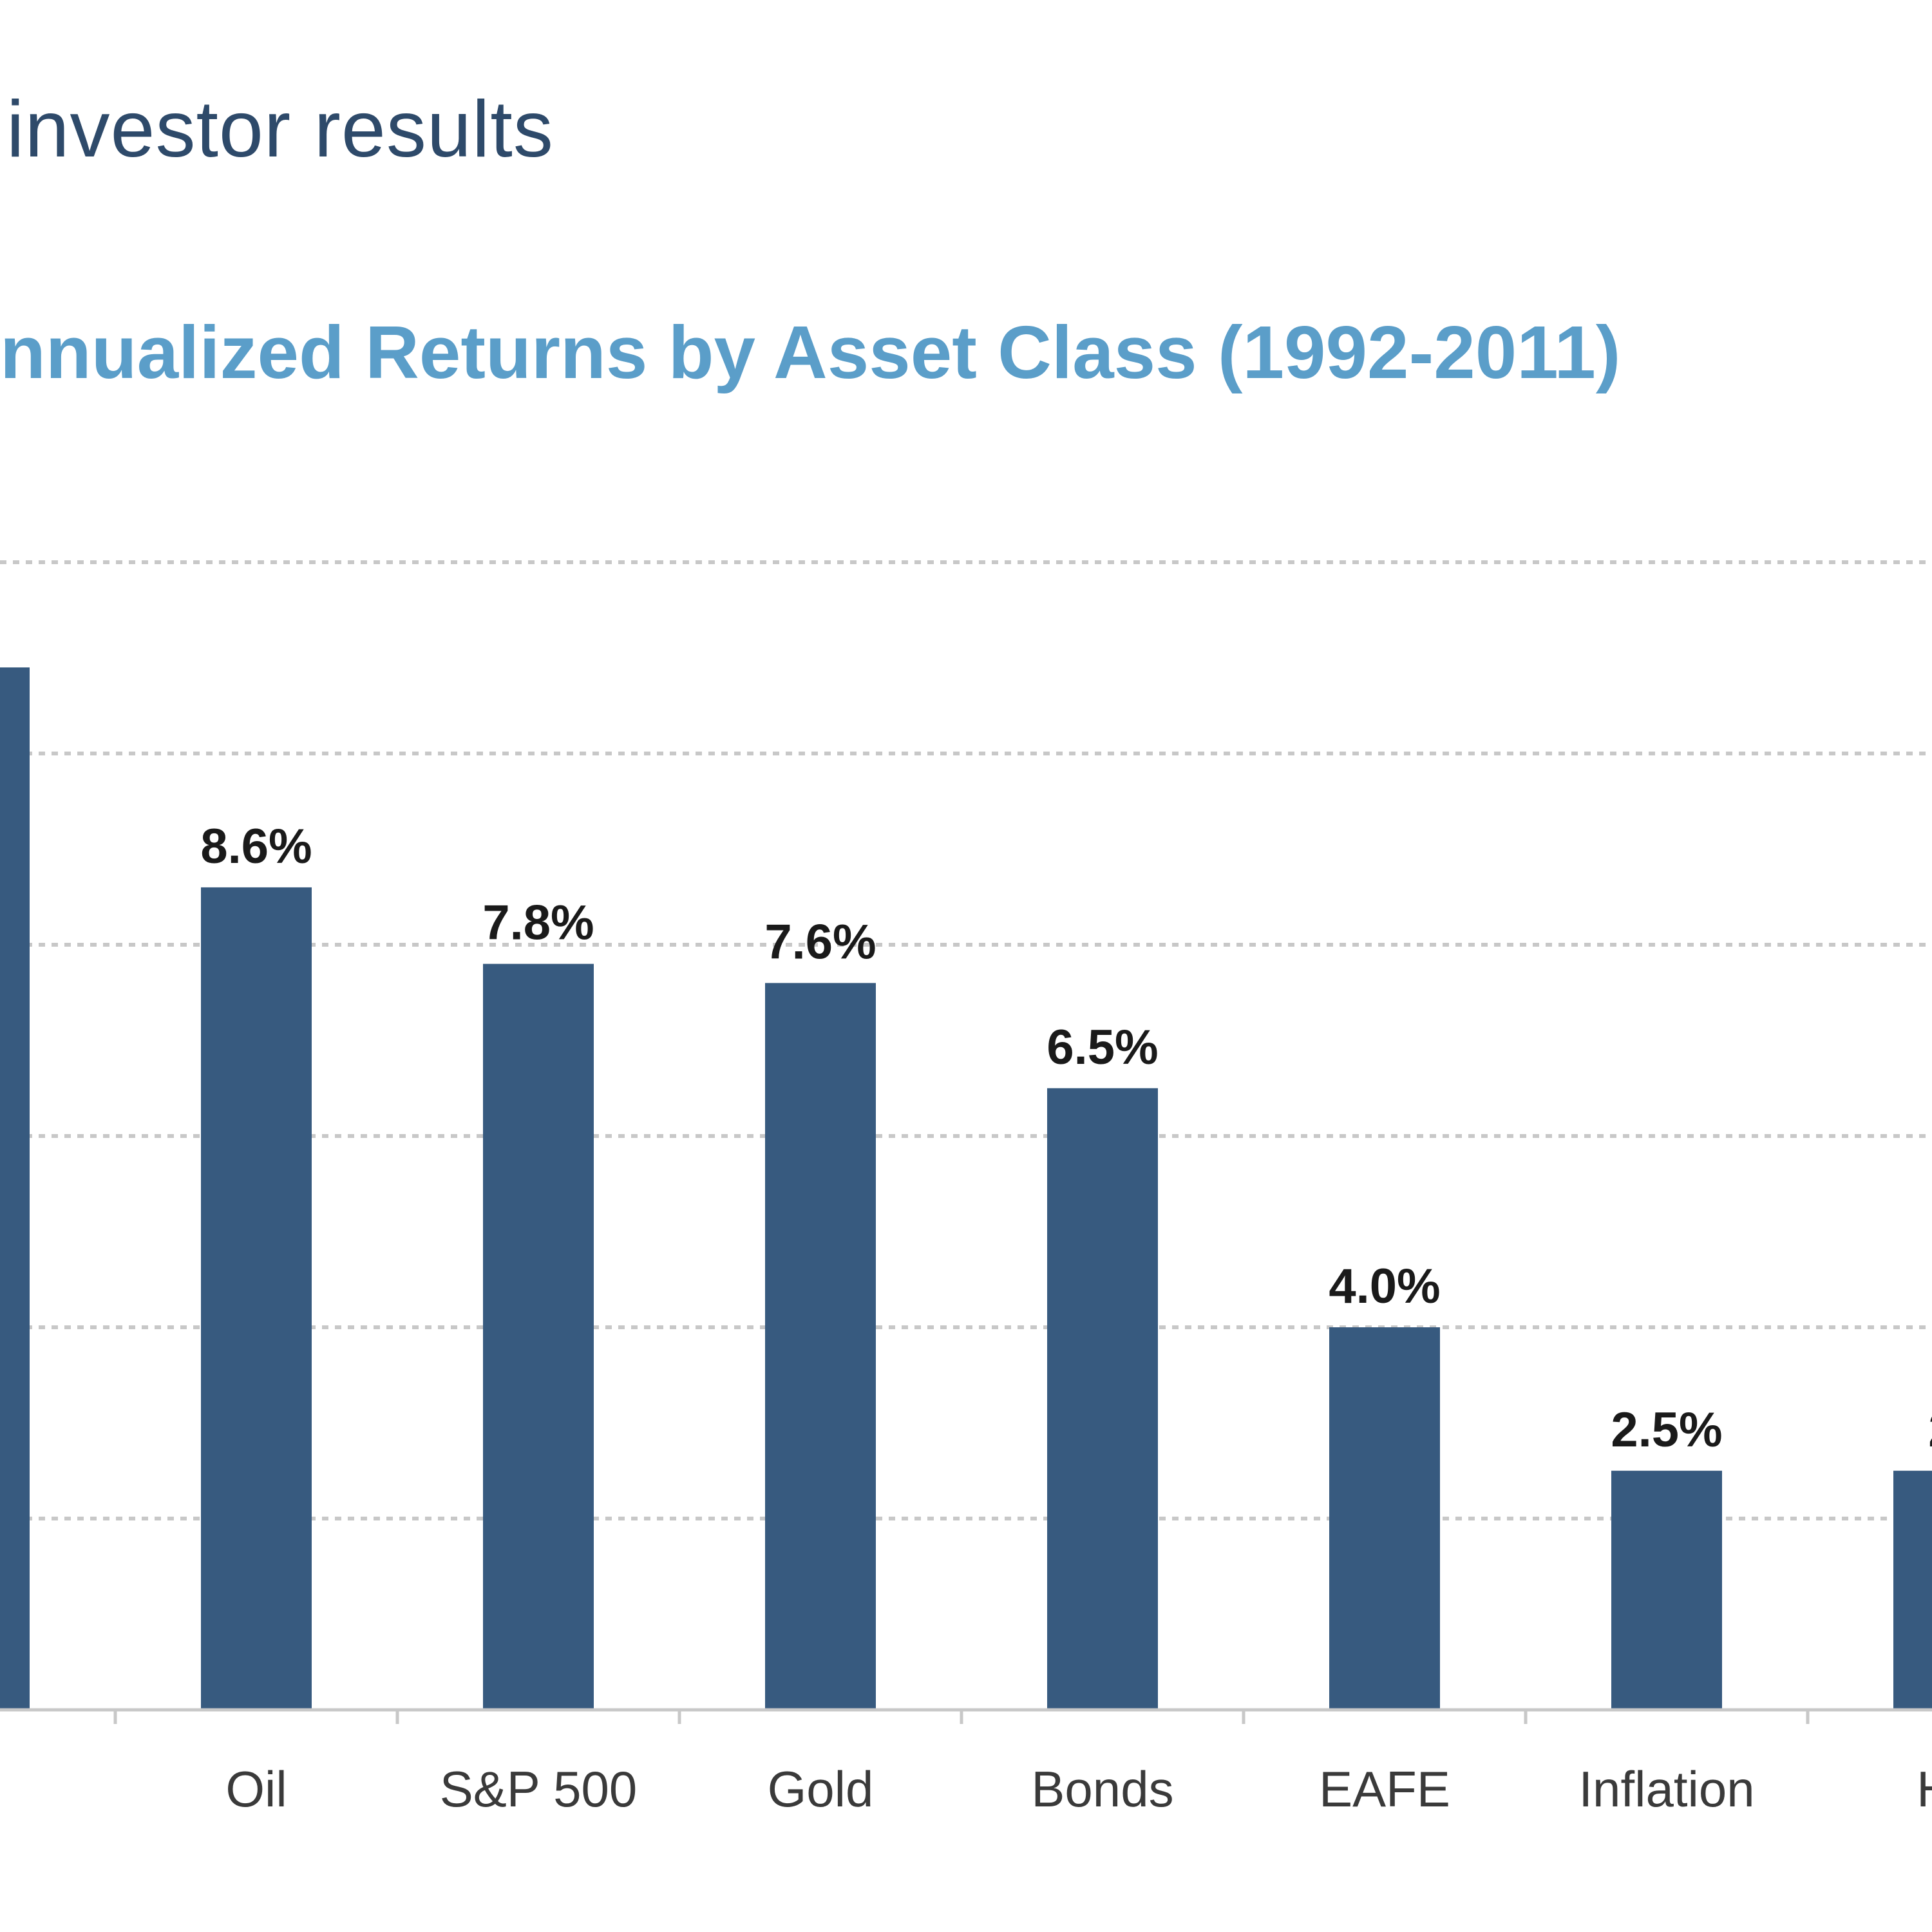 Image resolution: width=1932 pixels, height=1932 pixels. Describe the element at coordinates (1102, 1047) in the screenshot. I see `data-label: 6.5%` at that location.